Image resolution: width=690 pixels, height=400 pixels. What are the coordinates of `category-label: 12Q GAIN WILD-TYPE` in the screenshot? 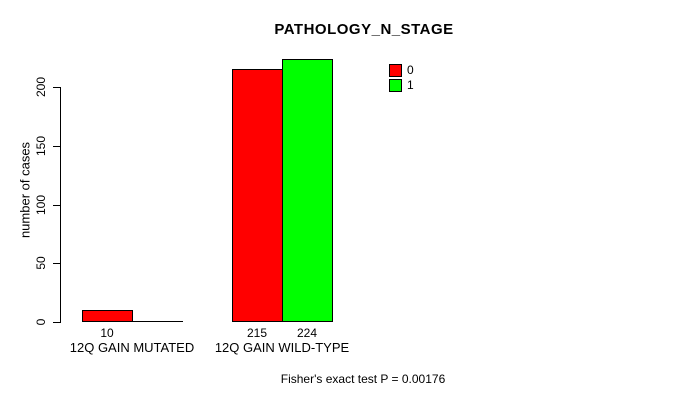 It's located at (282, 347).